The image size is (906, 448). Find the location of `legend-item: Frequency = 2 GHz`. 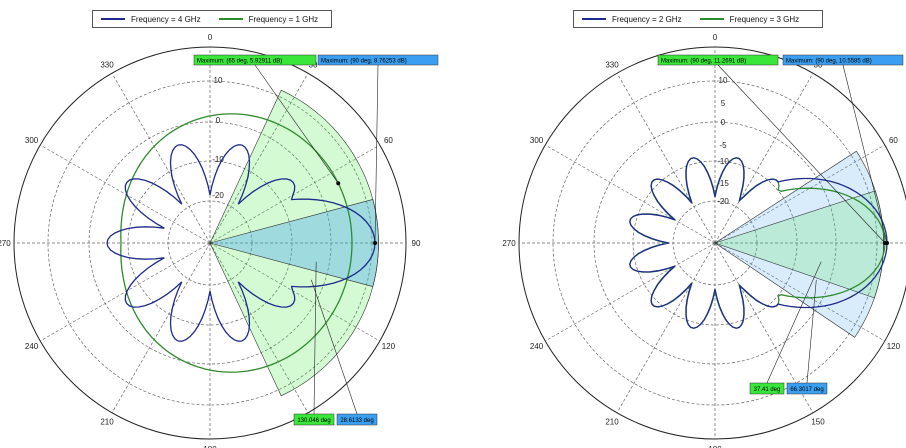

legend-item: Frequency = 2 GHz is located at coordinates (632, 19).